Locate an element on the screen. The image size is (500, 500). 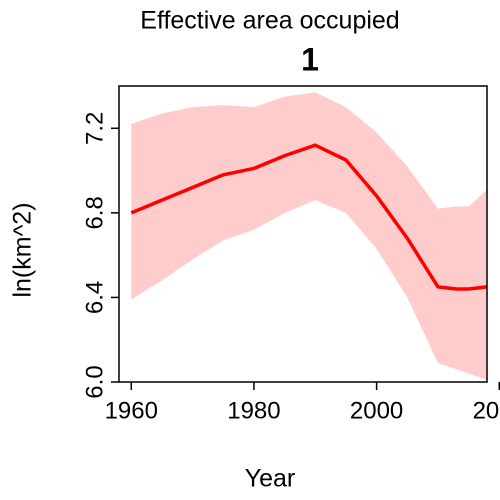
chart-title: Effective area occupied is located at coordinates (269, 21).